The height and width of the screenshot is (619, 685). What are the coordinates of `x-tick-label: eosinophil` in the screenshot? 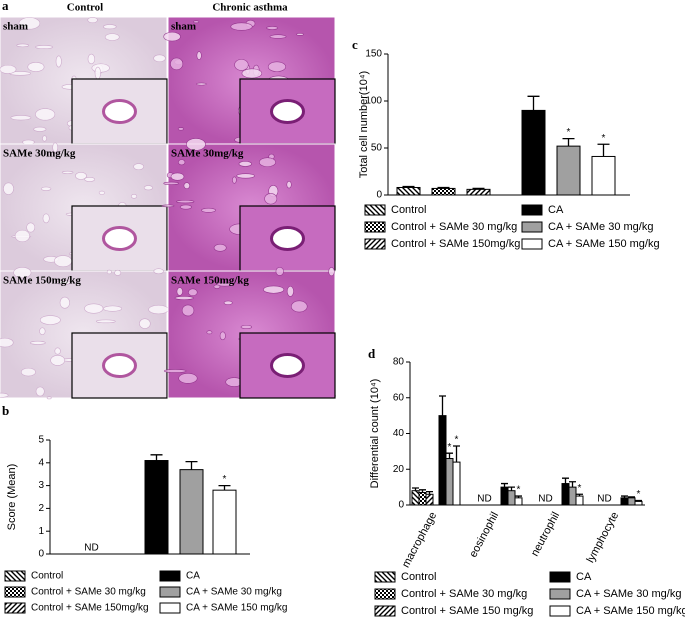 It's located at (484, 534).